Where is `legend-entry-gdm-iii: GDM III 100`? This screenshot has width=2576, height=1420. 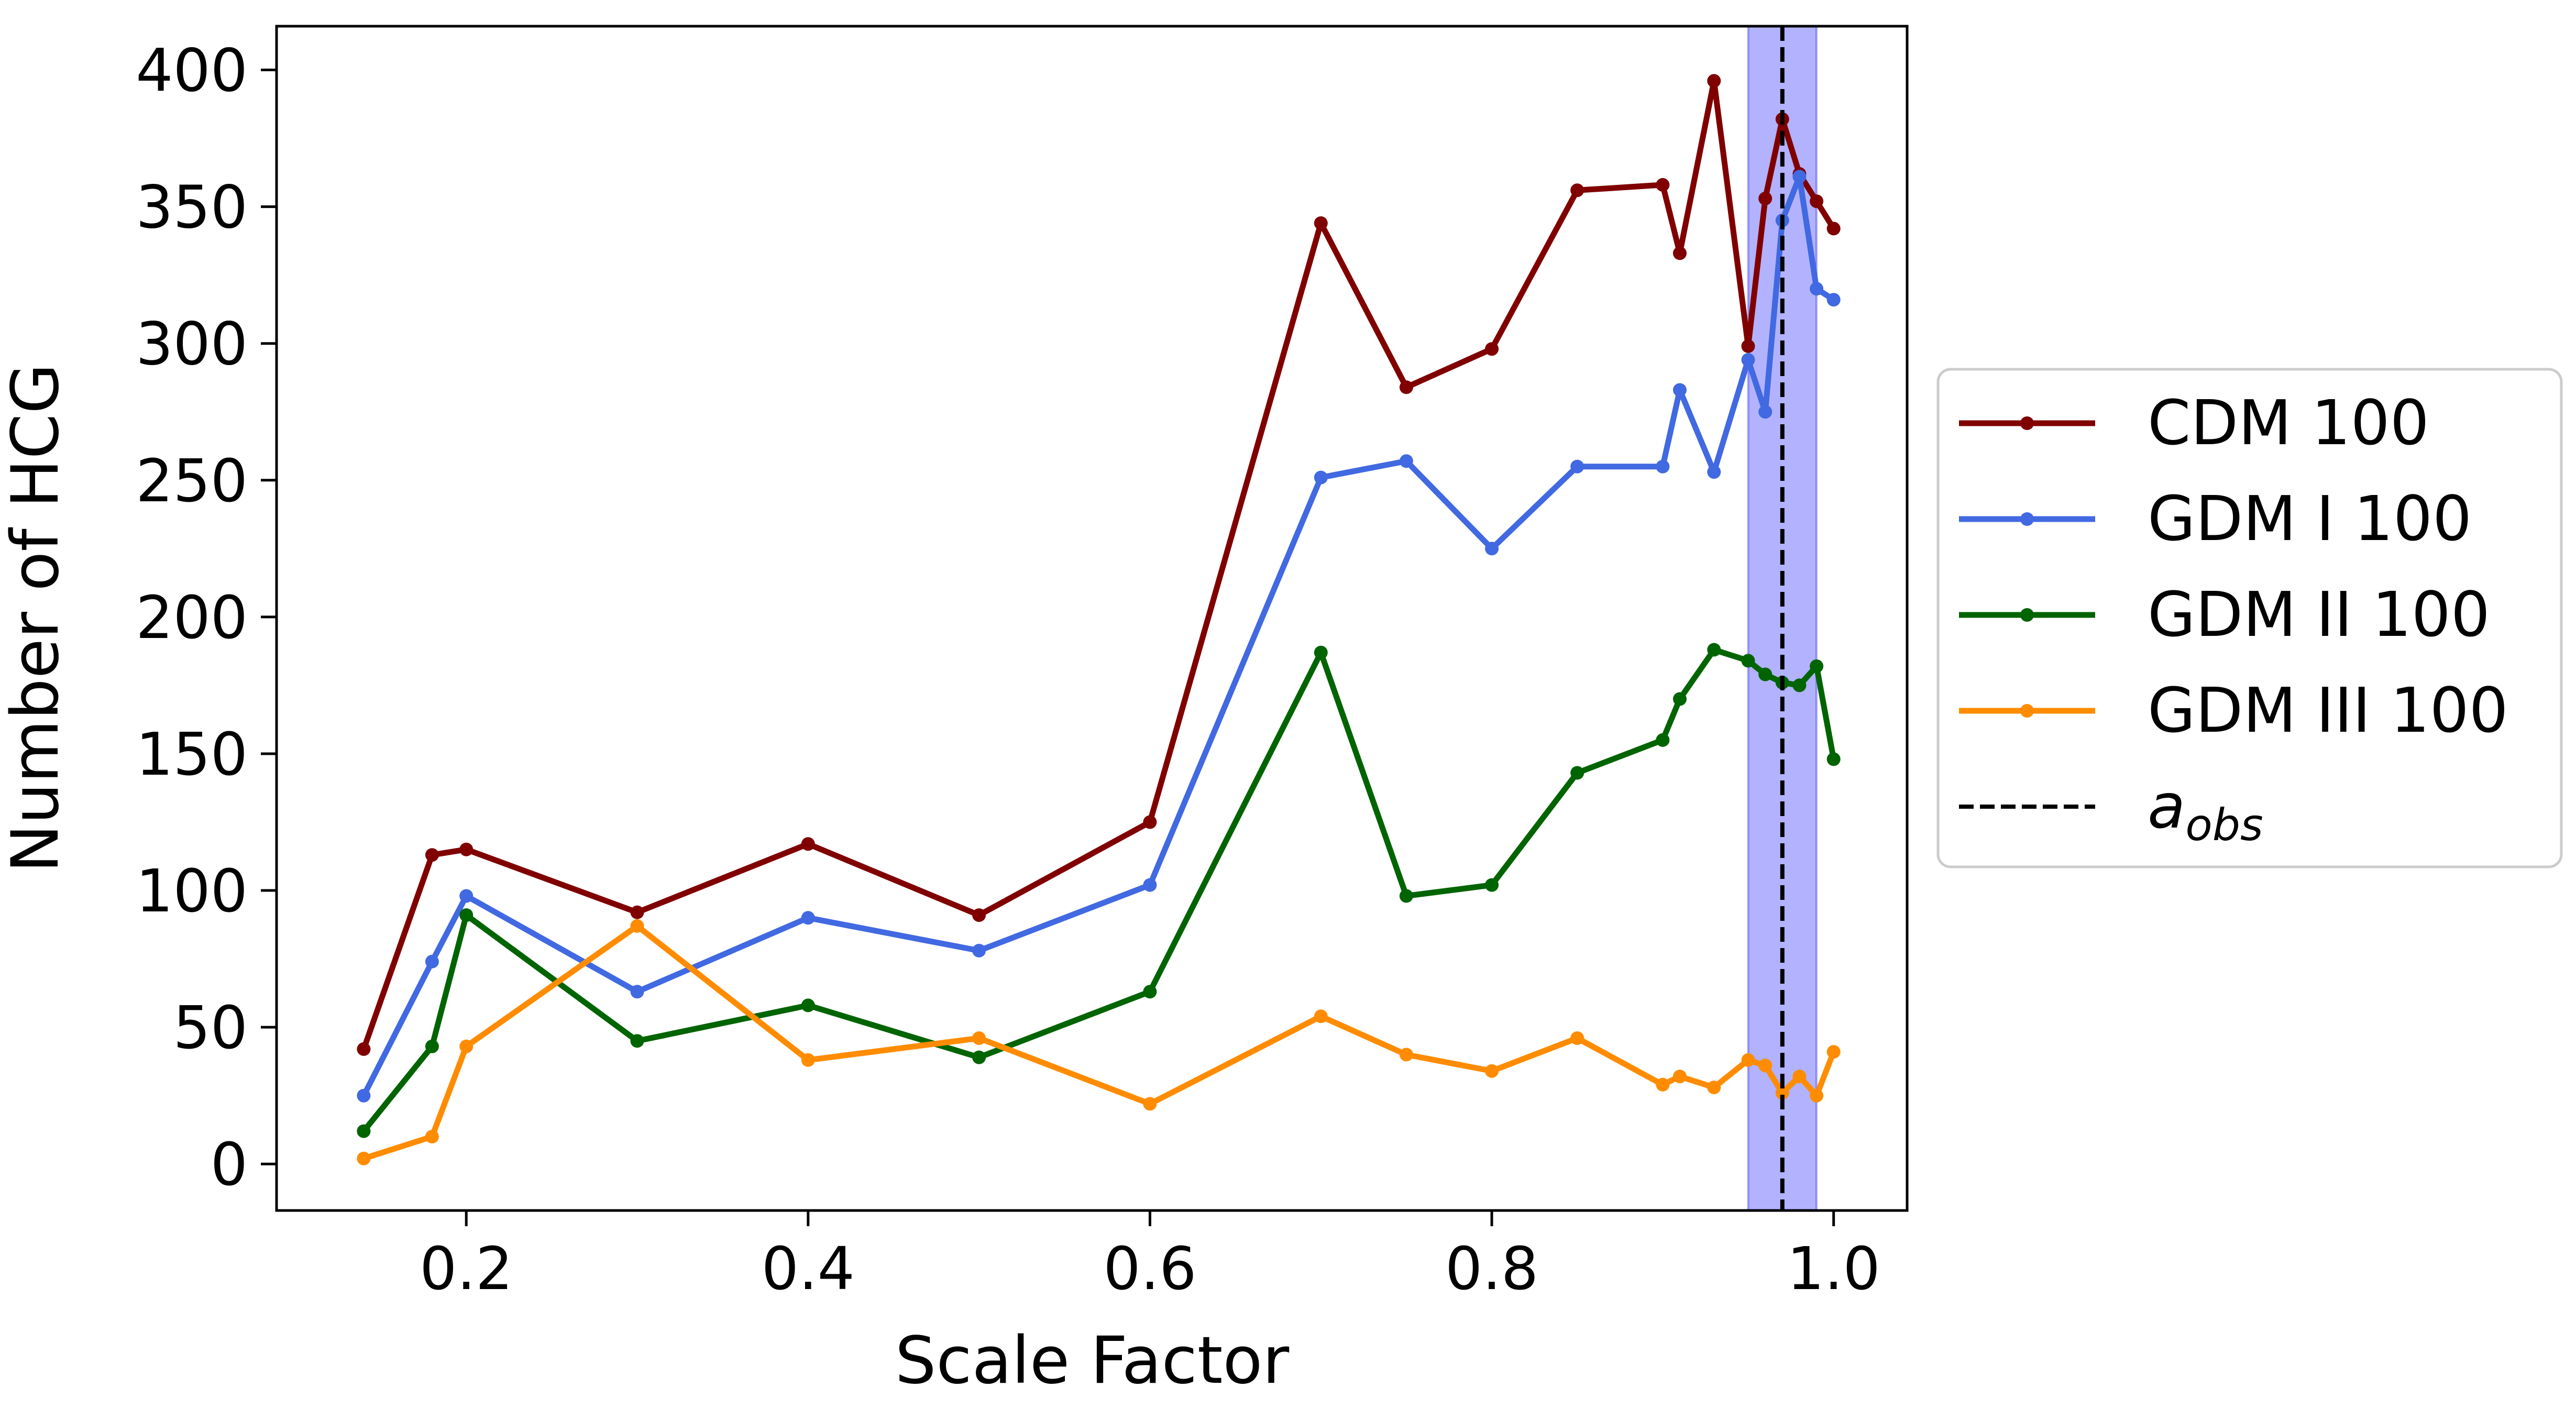 legend-entry-gdm-iii: GDM III 100 is located at coordinates (2233, 710).